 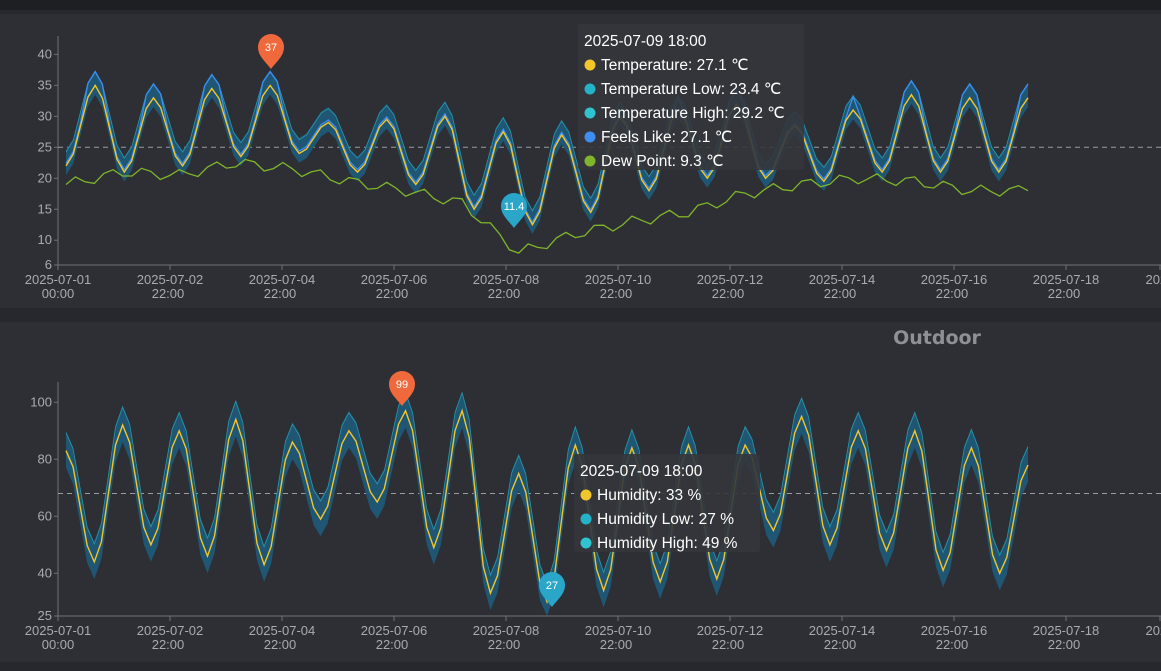 I want to click on max-marker: 99, so click(x=402, y=388).